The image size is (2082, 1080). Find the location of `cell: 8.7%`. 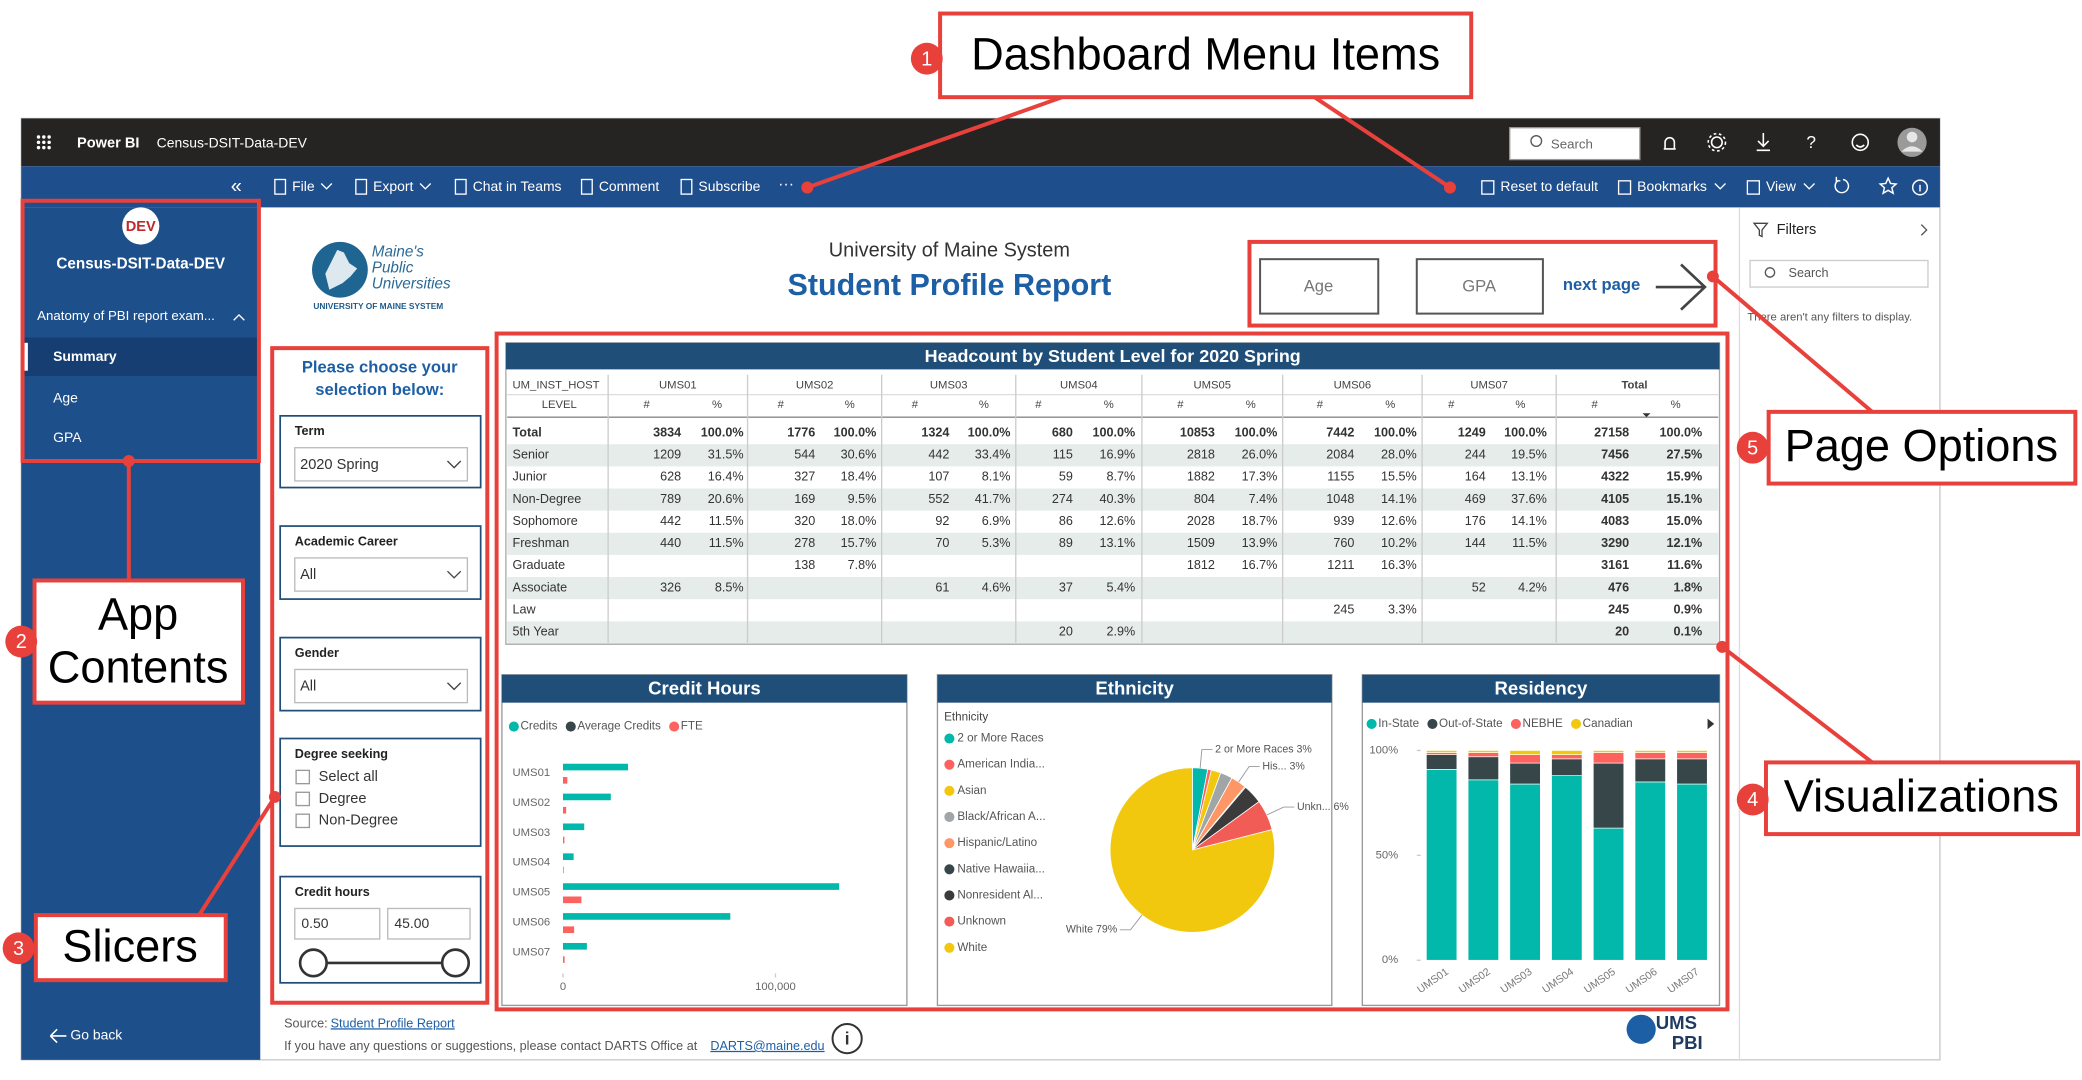

cell: 8.7% is located at coordinates (1121, 477).